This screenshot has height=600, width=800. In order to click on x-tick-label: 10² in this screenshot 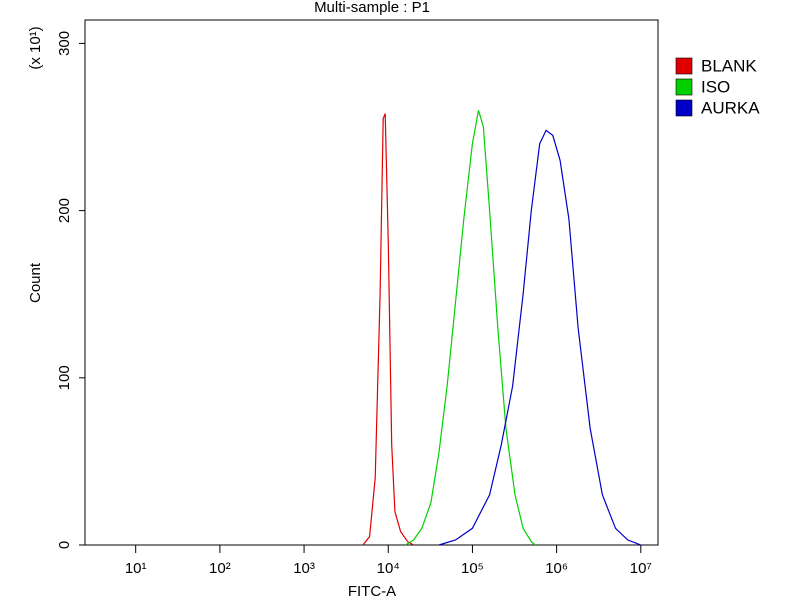, I will do `click(220, 568)`.